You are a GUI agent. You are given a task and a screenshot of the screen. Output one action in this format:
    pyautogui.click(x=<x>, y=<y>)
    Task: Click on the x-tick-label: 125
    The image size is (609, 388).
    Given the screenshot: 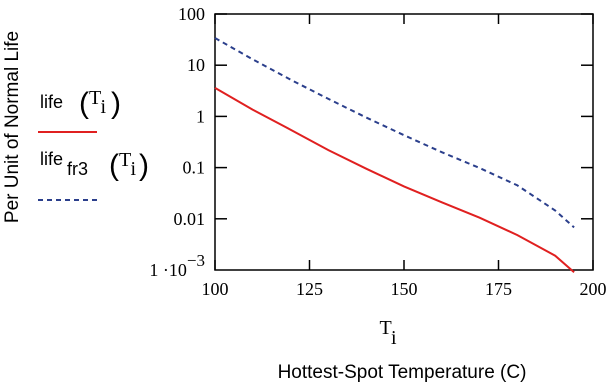 What is the action you would take?
    pyautogui.click(x=309, y=289)
    